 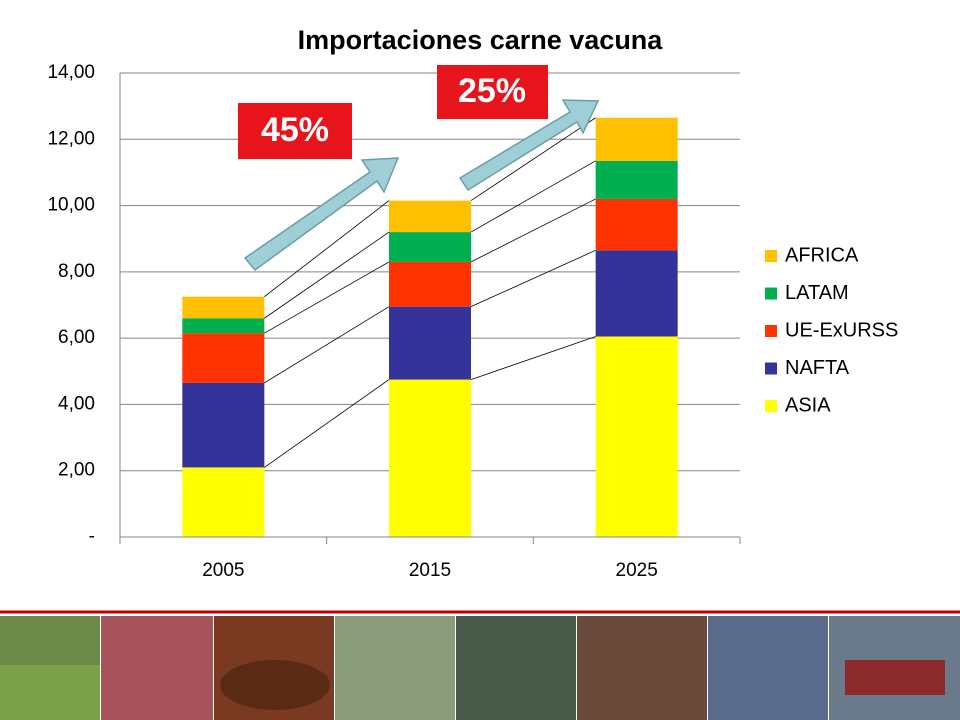 I want to click on legend-label: LATAM, so click(x=817, y=293).